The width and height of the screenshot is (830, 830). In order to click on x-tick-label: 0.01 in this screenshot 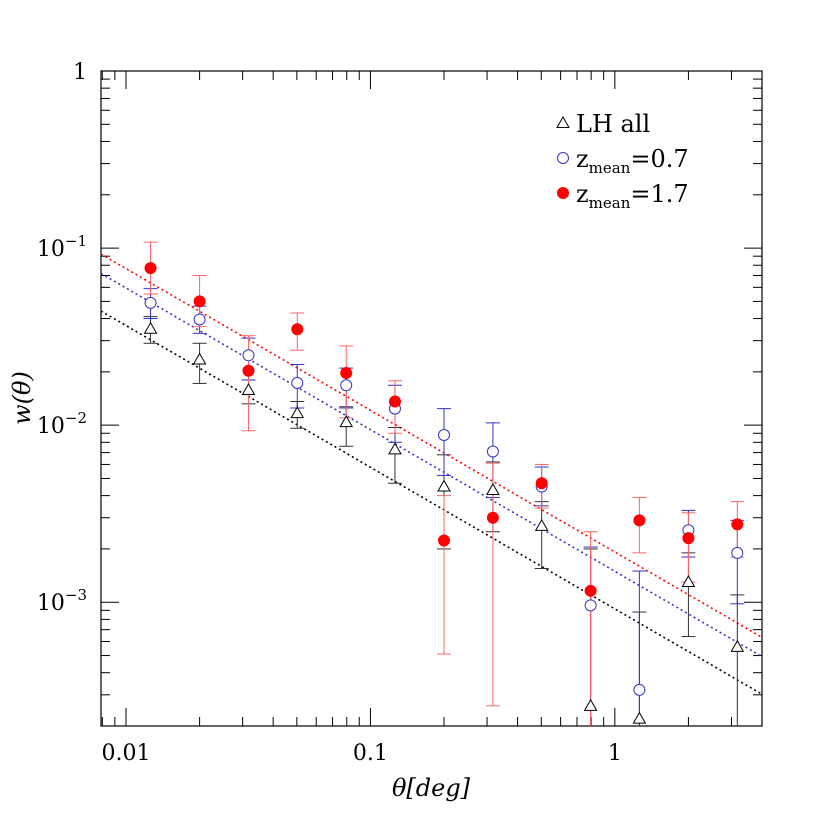, I will do `click(126, 753)`.